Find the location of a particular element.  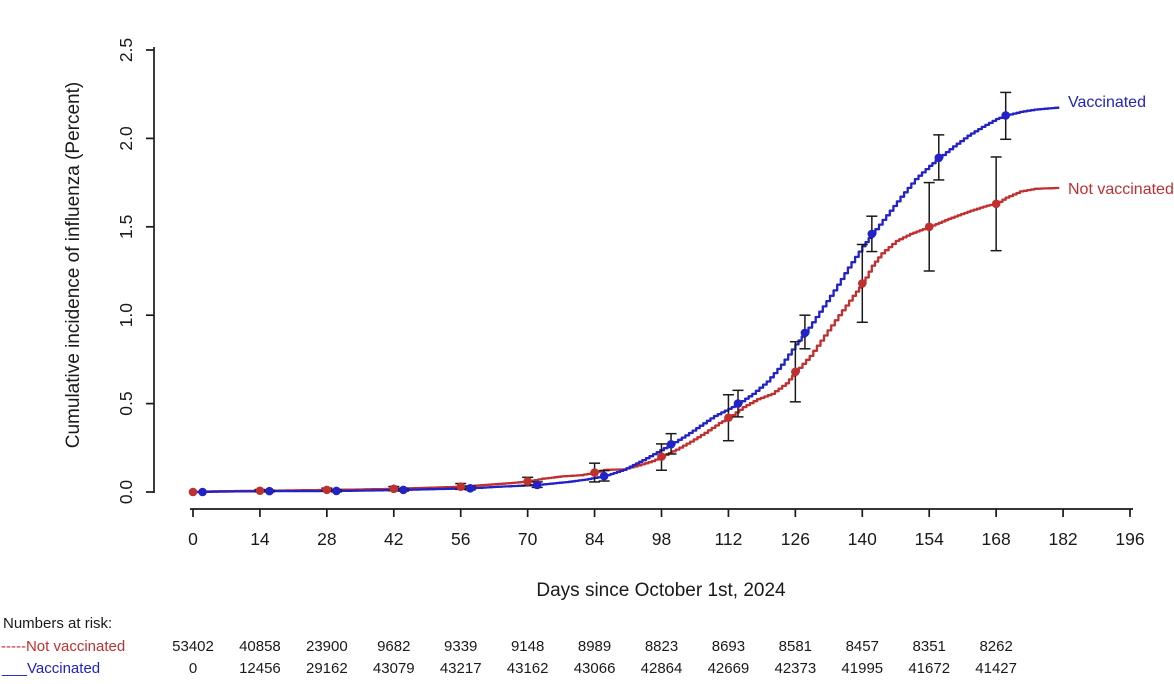

risk-table-heading: Numbers at risk: is located at coordinates (58, 623).